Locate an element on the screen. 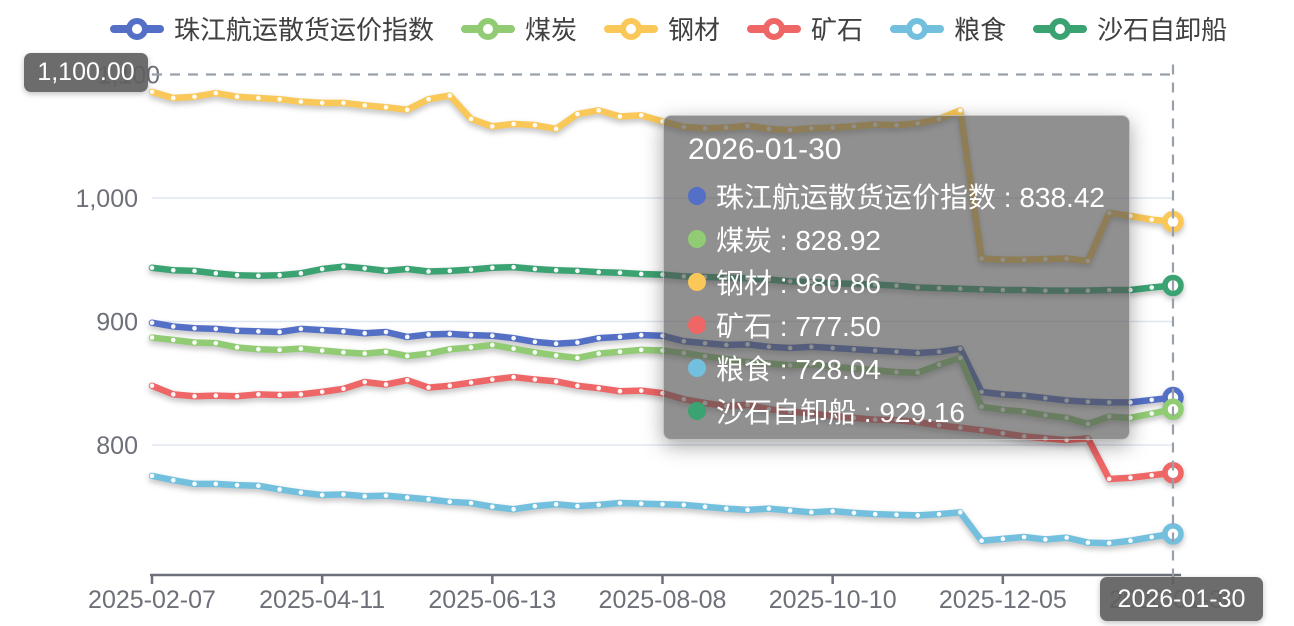 The height and width of the screenshot is (626, 1294). y-axis-label-800: 800 is located at coordinates (117, 446).